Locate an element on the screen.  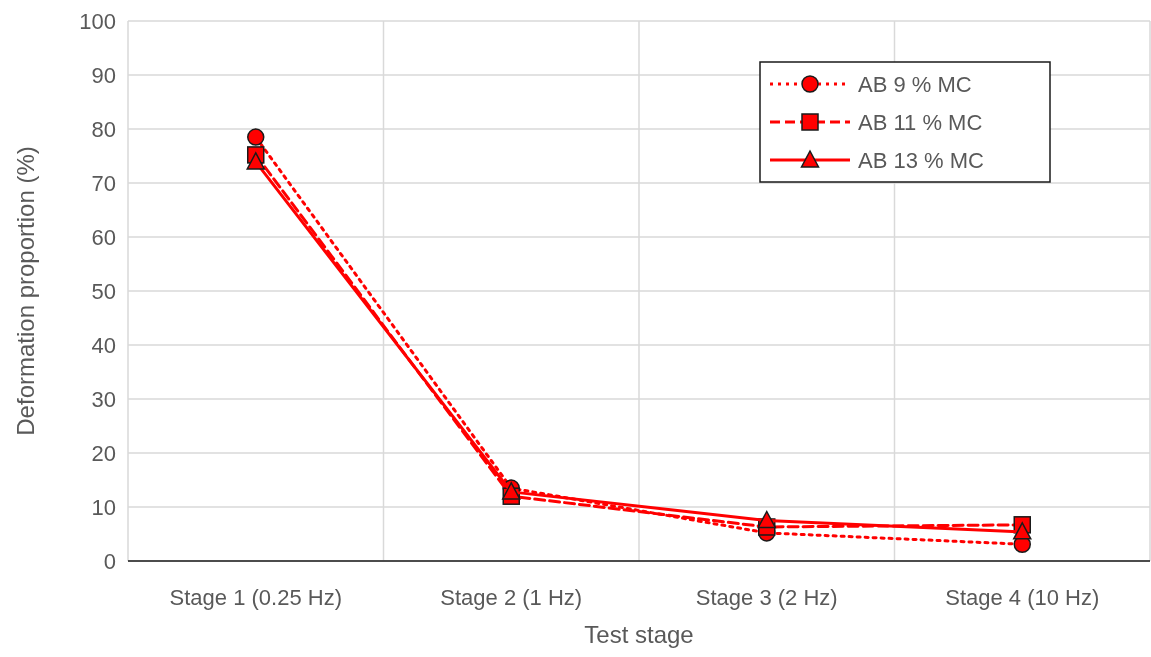
y-tick-label: 100 is located at coordinates (97, 21).